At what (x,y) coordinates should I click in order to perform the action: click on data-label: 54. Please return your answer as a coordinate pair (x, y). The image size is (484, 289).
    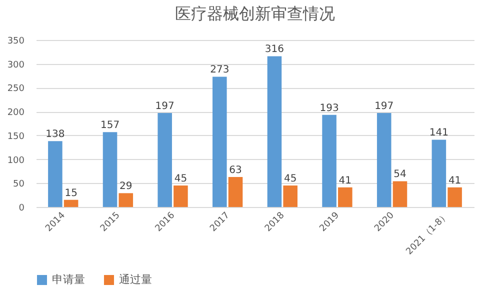
    Looking at the image, I should click on (400, 174).